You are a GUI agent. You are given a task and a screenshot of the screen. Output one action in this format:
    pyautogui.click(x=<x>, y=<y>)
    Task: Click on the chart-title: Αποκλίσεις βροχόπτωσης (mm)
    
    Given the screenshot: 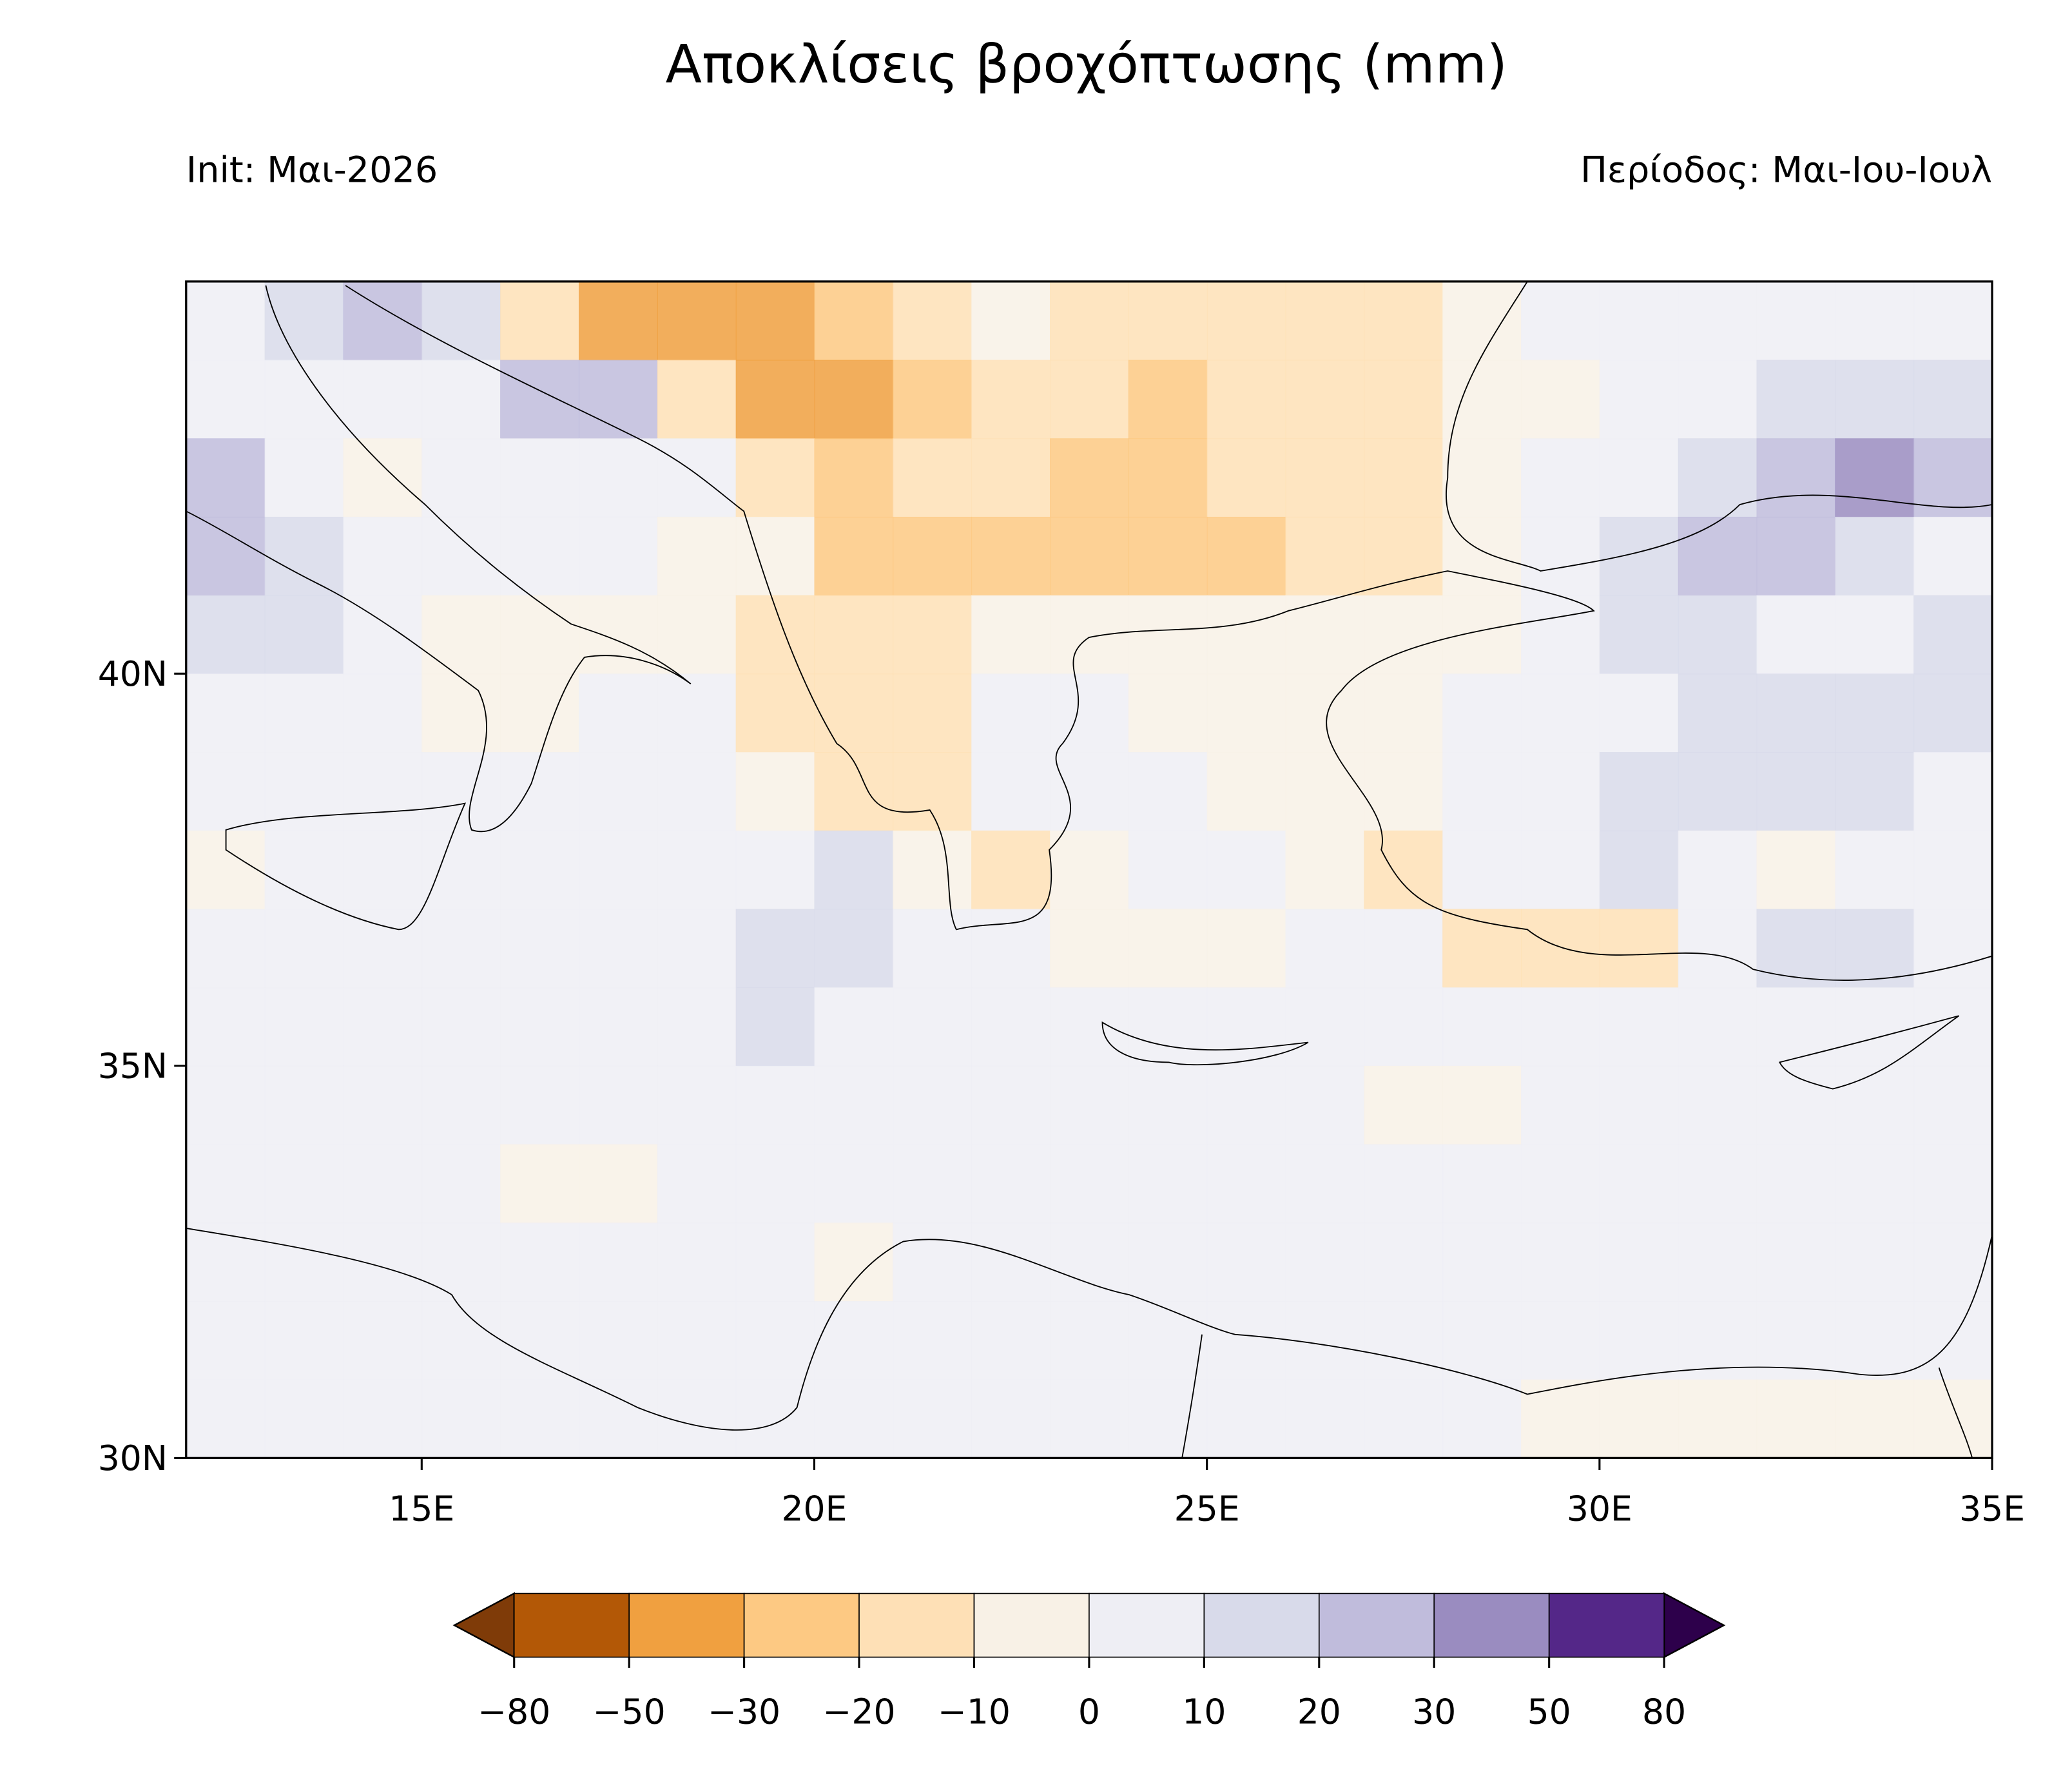 What is the action you would take?
    pyautogui.click(x=1086, y=64)
    